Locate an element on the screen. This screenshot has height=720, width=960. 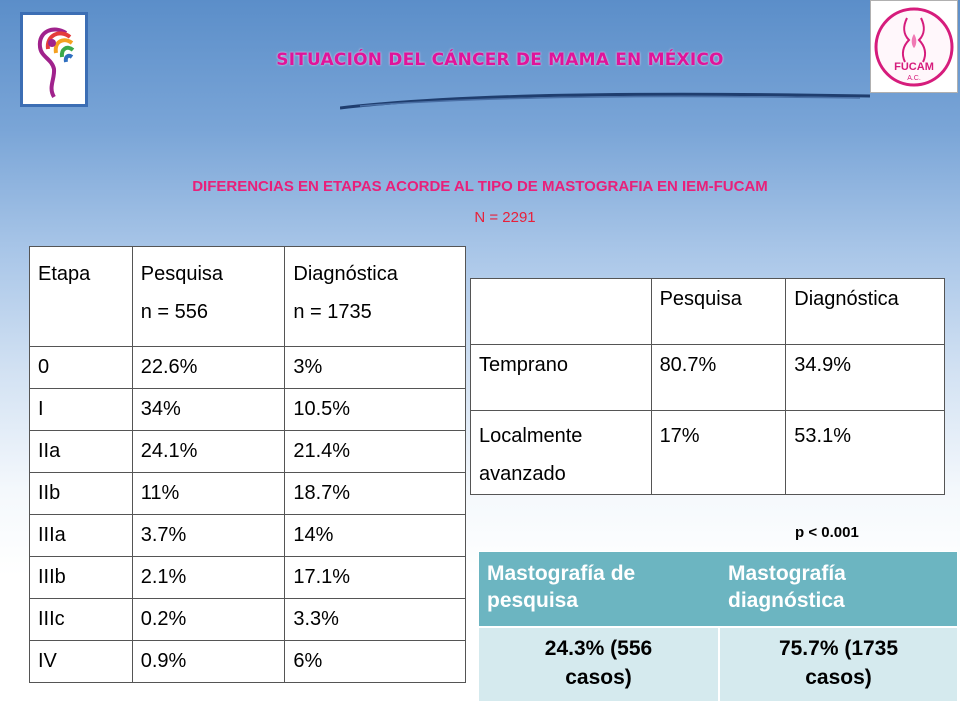
summary-value-diagnostica: 75.7% (1735 casos) is located at coordinates (837, 664).